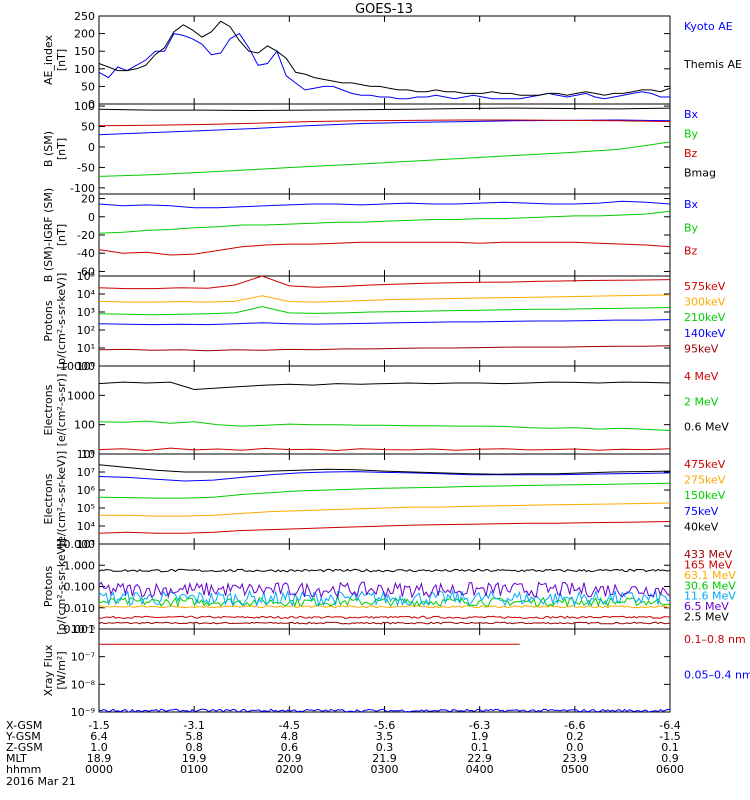 The image size is (750, 800). Describe the element at coordinates (708, 554) in the screenshot. I see `legend-label: 433 MeV` at that location.